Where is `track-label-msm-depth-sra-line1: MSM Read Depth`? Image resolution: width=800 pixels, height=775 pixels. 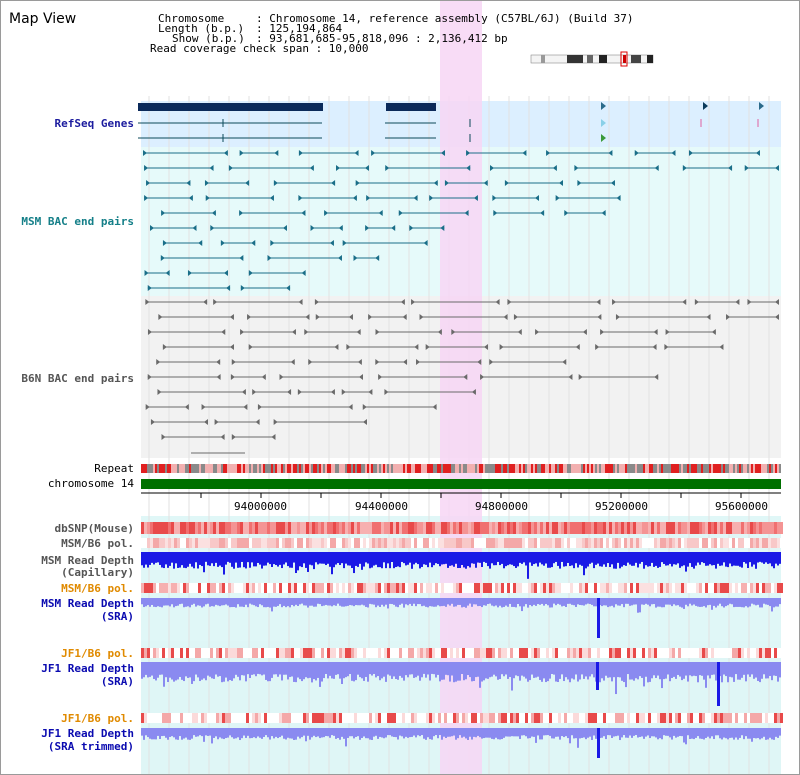 track-label-msm-depth-sra-line1: MSM Read Depth is located at coordinates (87, 603).